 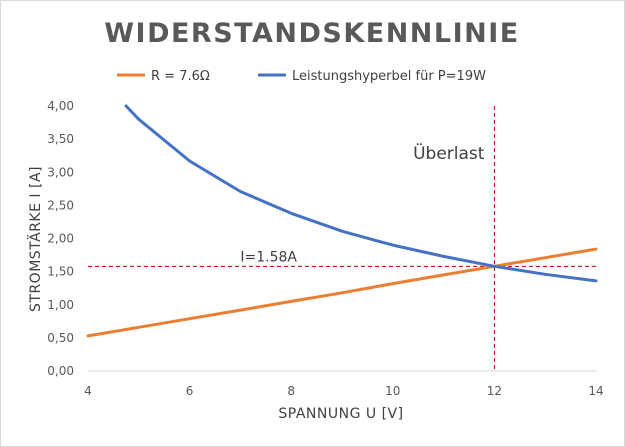 I want to click on chart-title: WIDERSTANDSKENNLINIE, so click(x=312, y=33).